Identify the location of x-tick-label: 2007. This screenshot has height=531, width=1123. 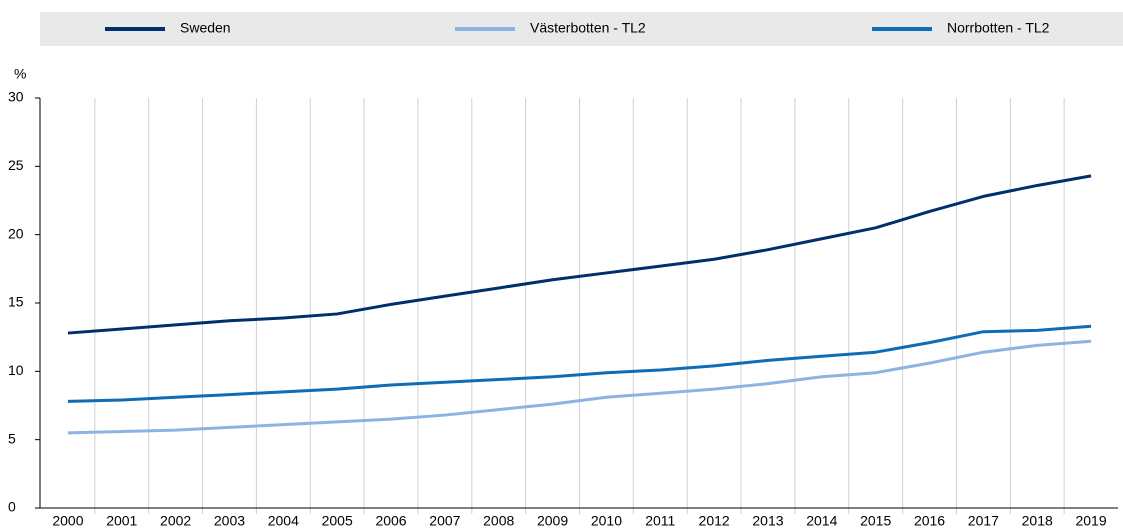
(444, 521).